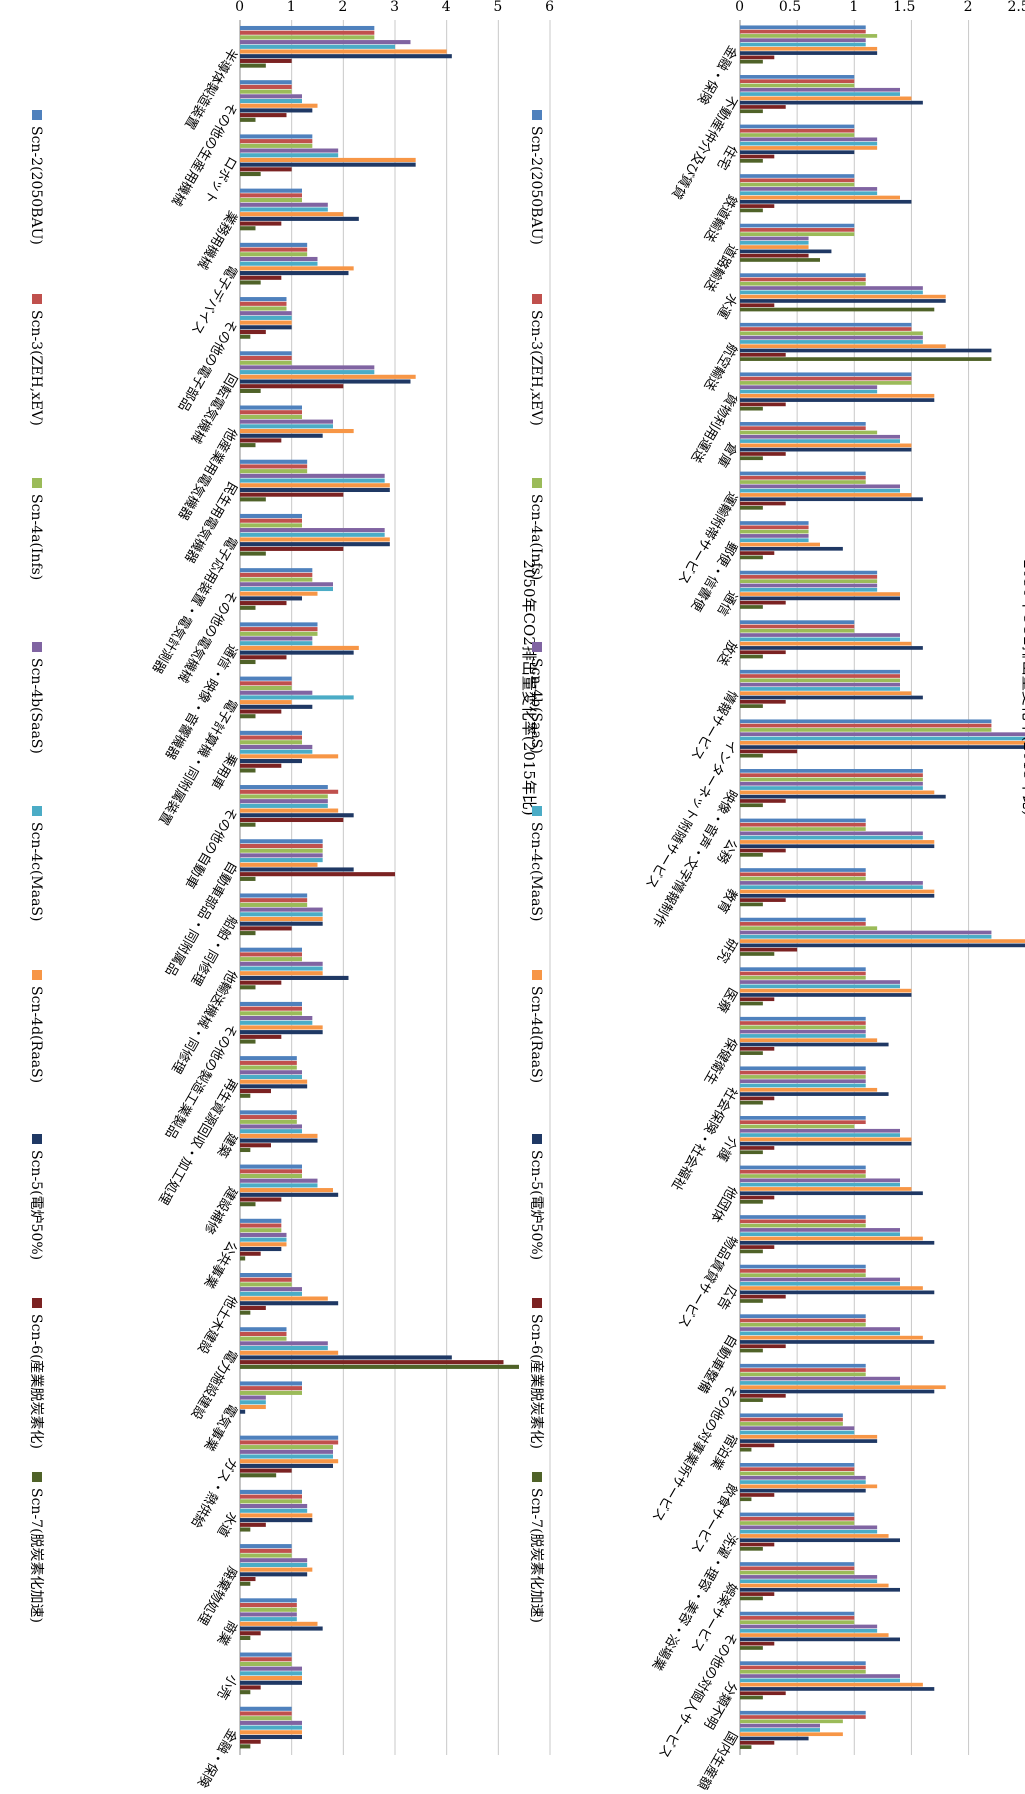 The height and width of the screenshot is (1794, 1025). What do you see at coordinates (221, 1264) in the screenshot?
I see `category-label: 公共事業` at bounding box center [221, 1264].